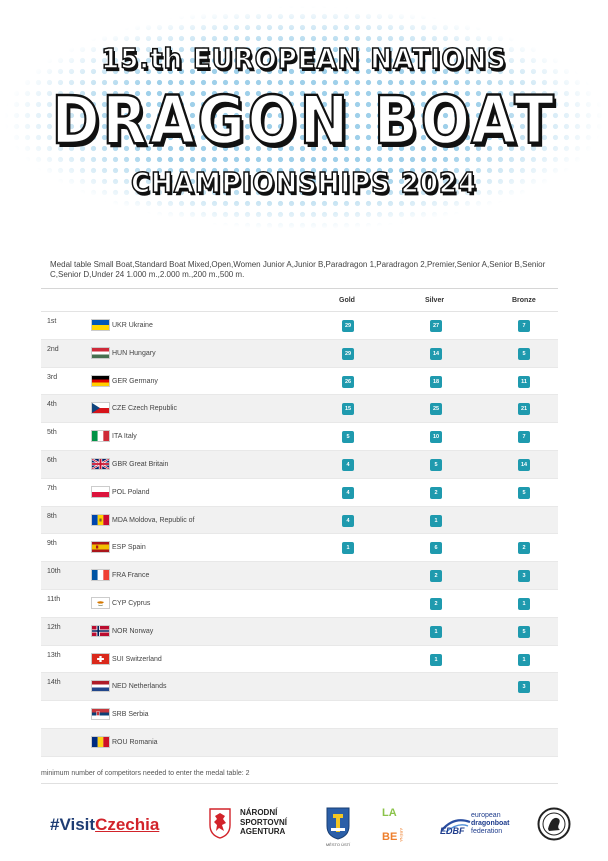  What do you see at coordinates (401, 835) in the screenshot?
I see `svg-text: ARÉNA` at bounding box center [401, 835].